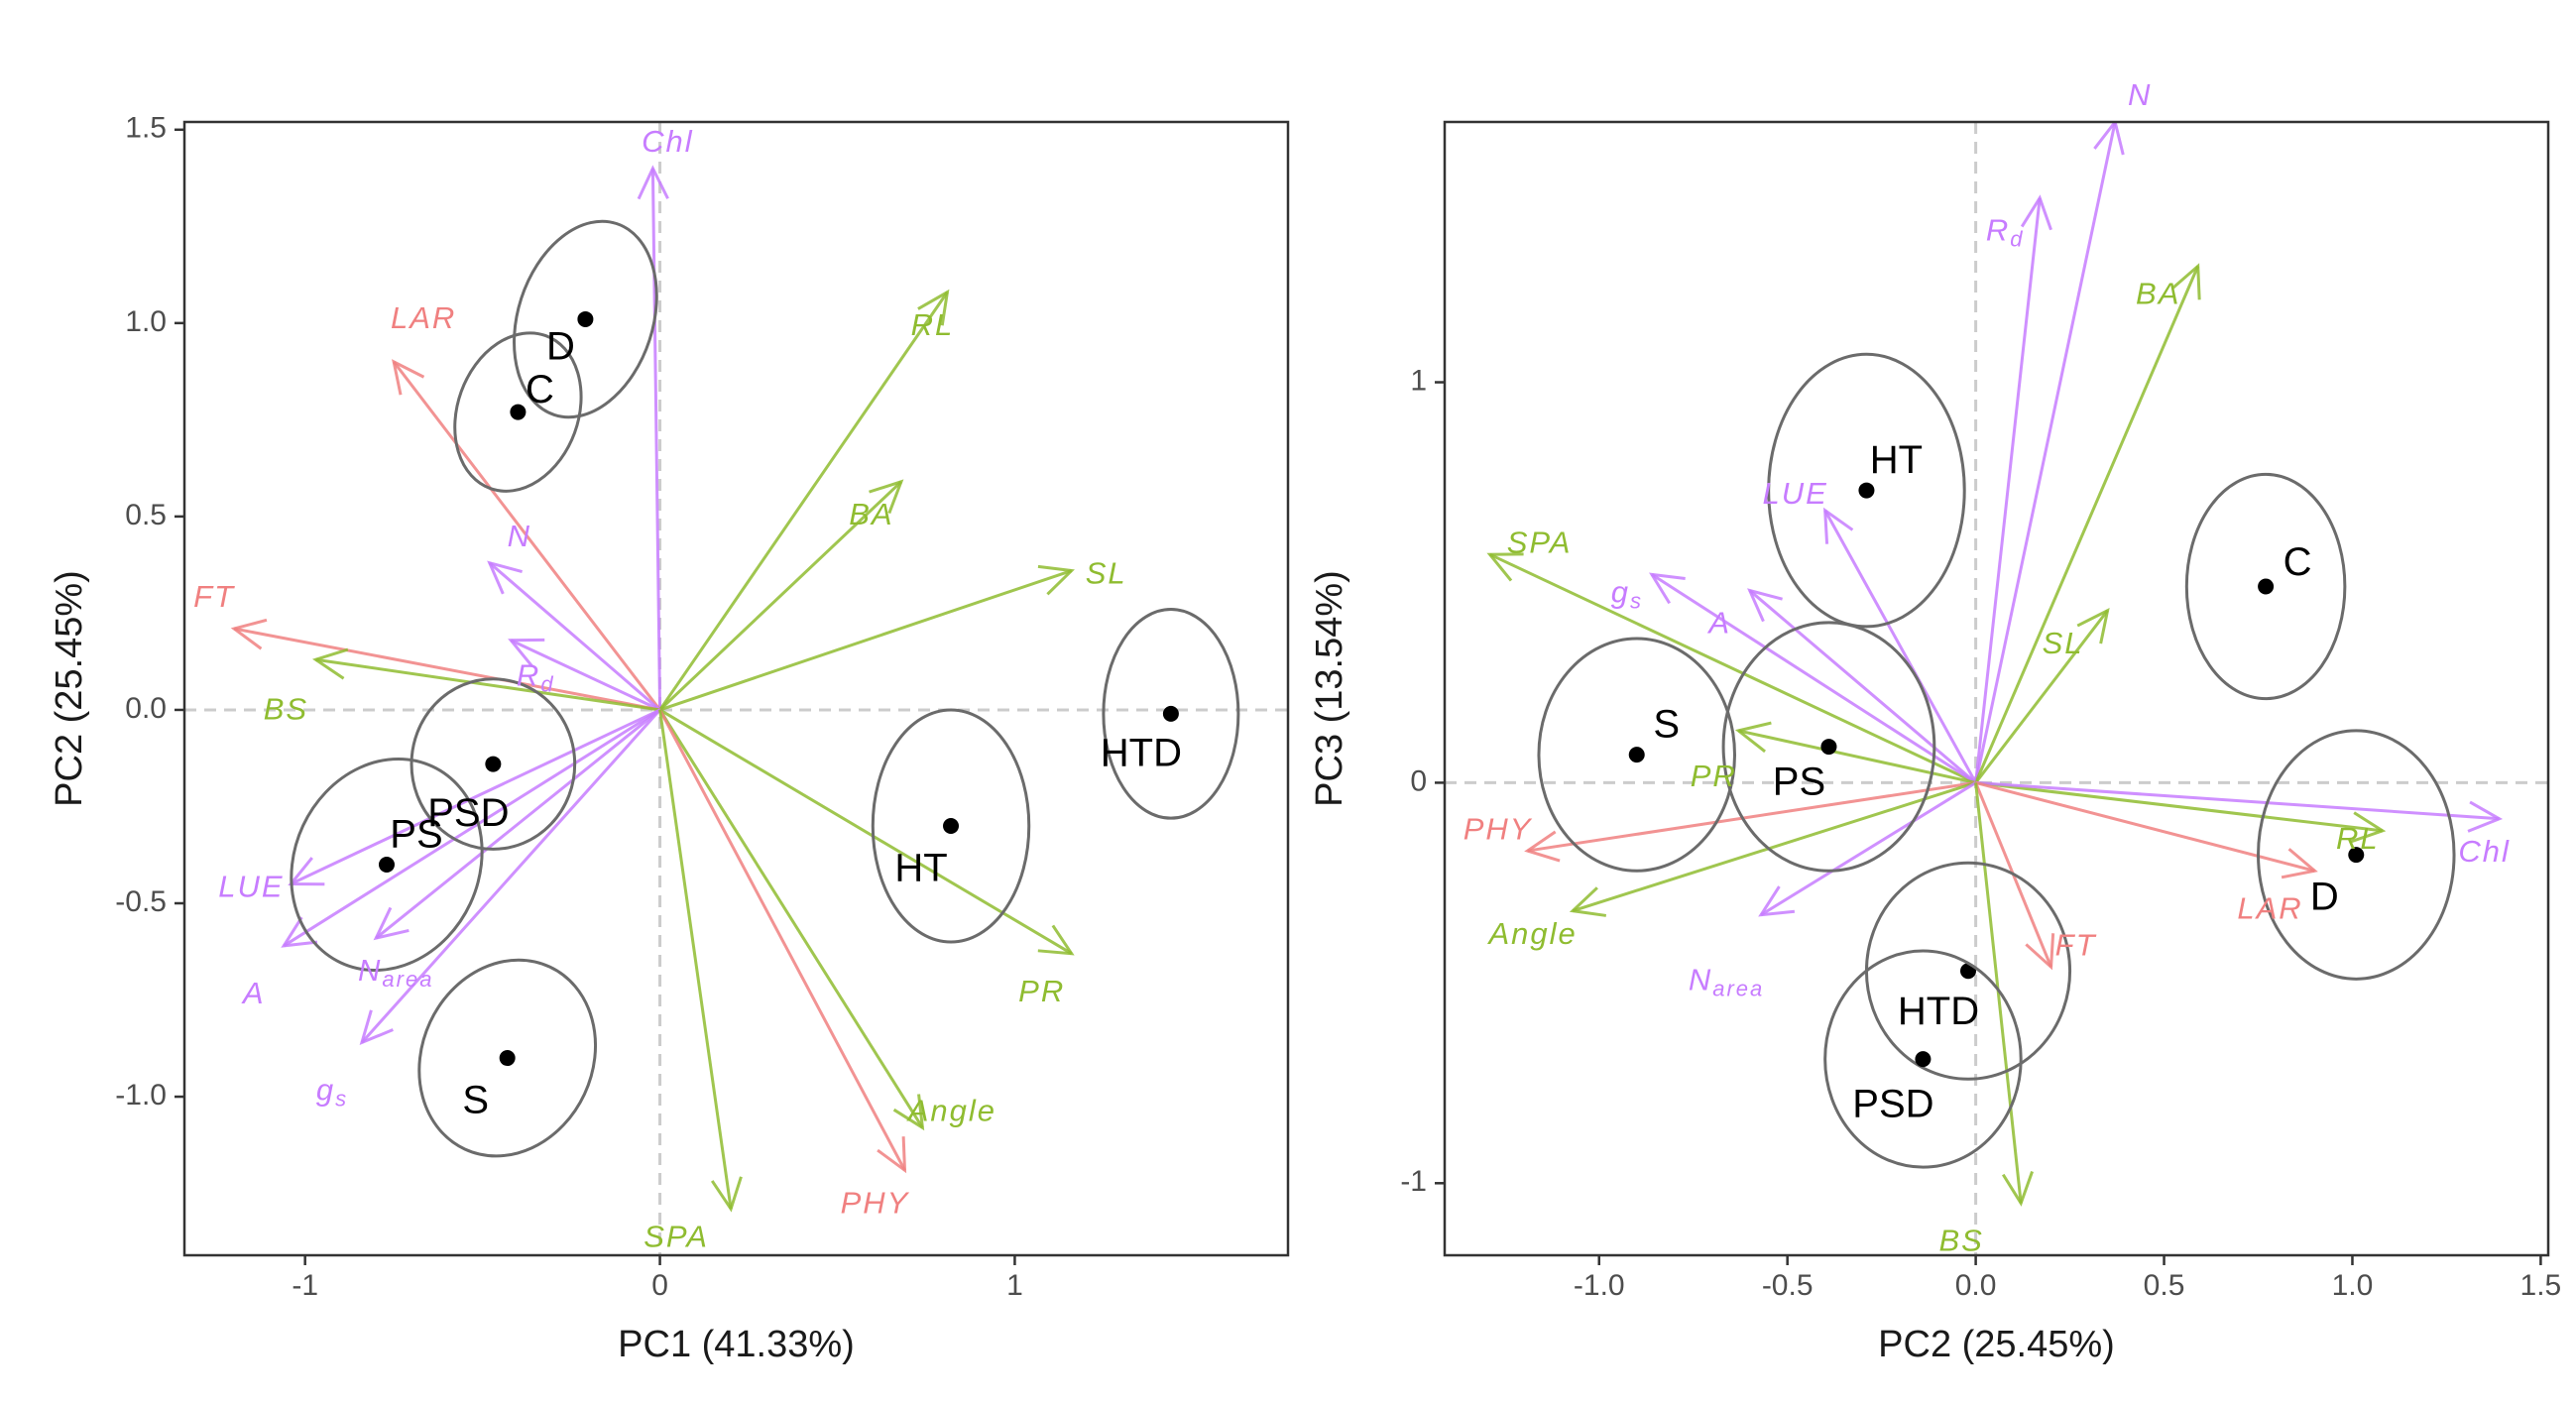 This screenshot has height=1405, width=2576. What do you see at coordinates (951, 1110) in the screenshot?
I see `vector-label-angle: Angle` at bounding box center [951, 1110].